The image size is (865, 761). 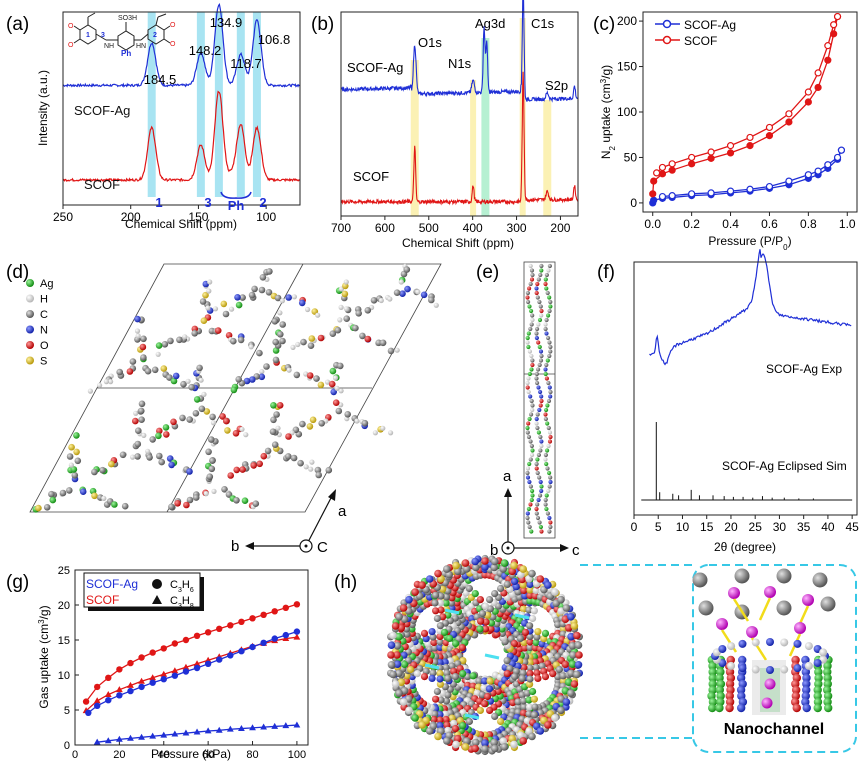 What do you see at coordinates (633, 203) in the screenshot?
I see `tick-label: 0` at bounding box center [633, 203].